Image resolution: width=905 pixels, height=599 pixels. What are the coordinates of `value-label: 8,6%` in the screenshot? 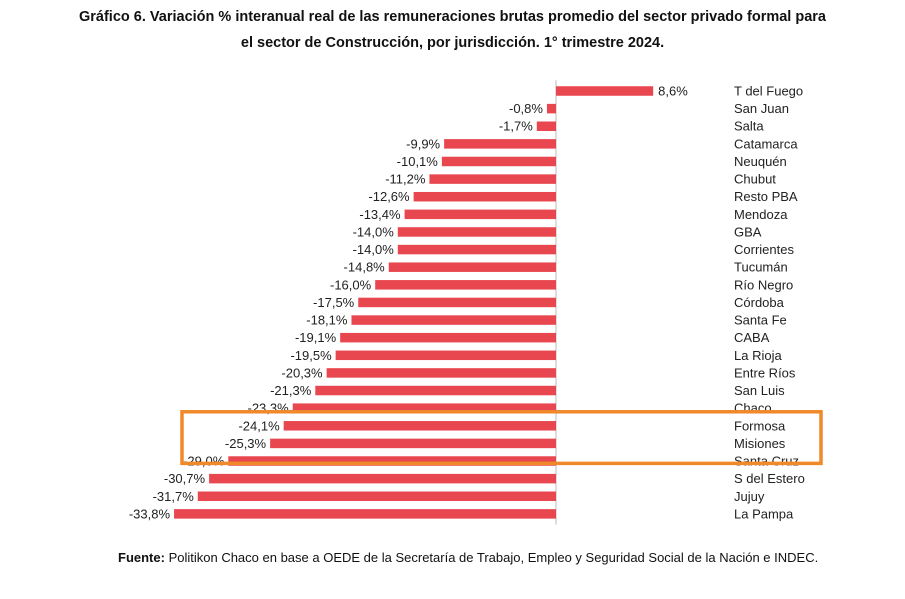 It's located at (673, 91).